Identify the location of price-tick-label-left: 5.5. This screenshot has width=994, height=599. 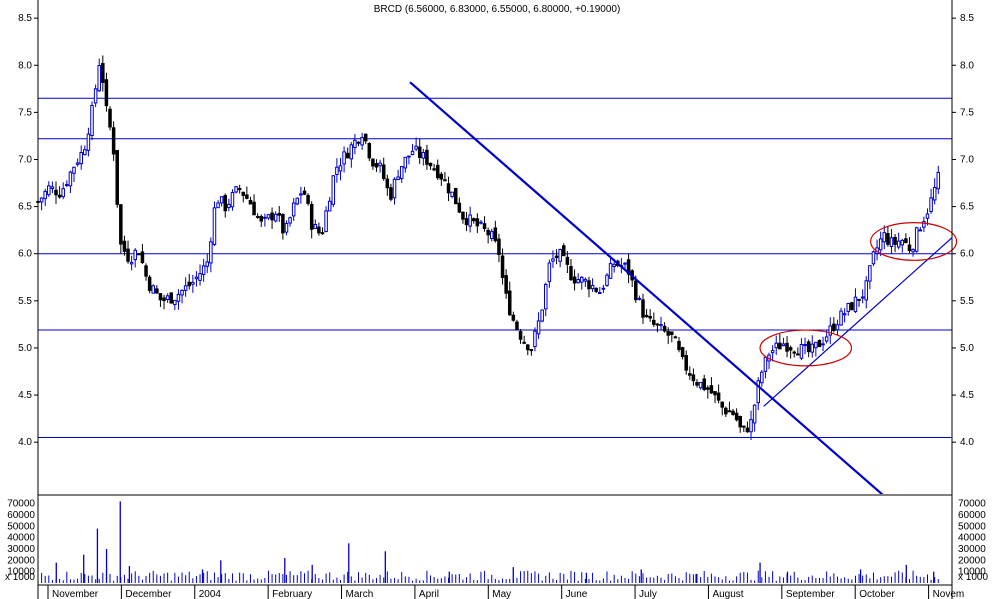
(25, 301).